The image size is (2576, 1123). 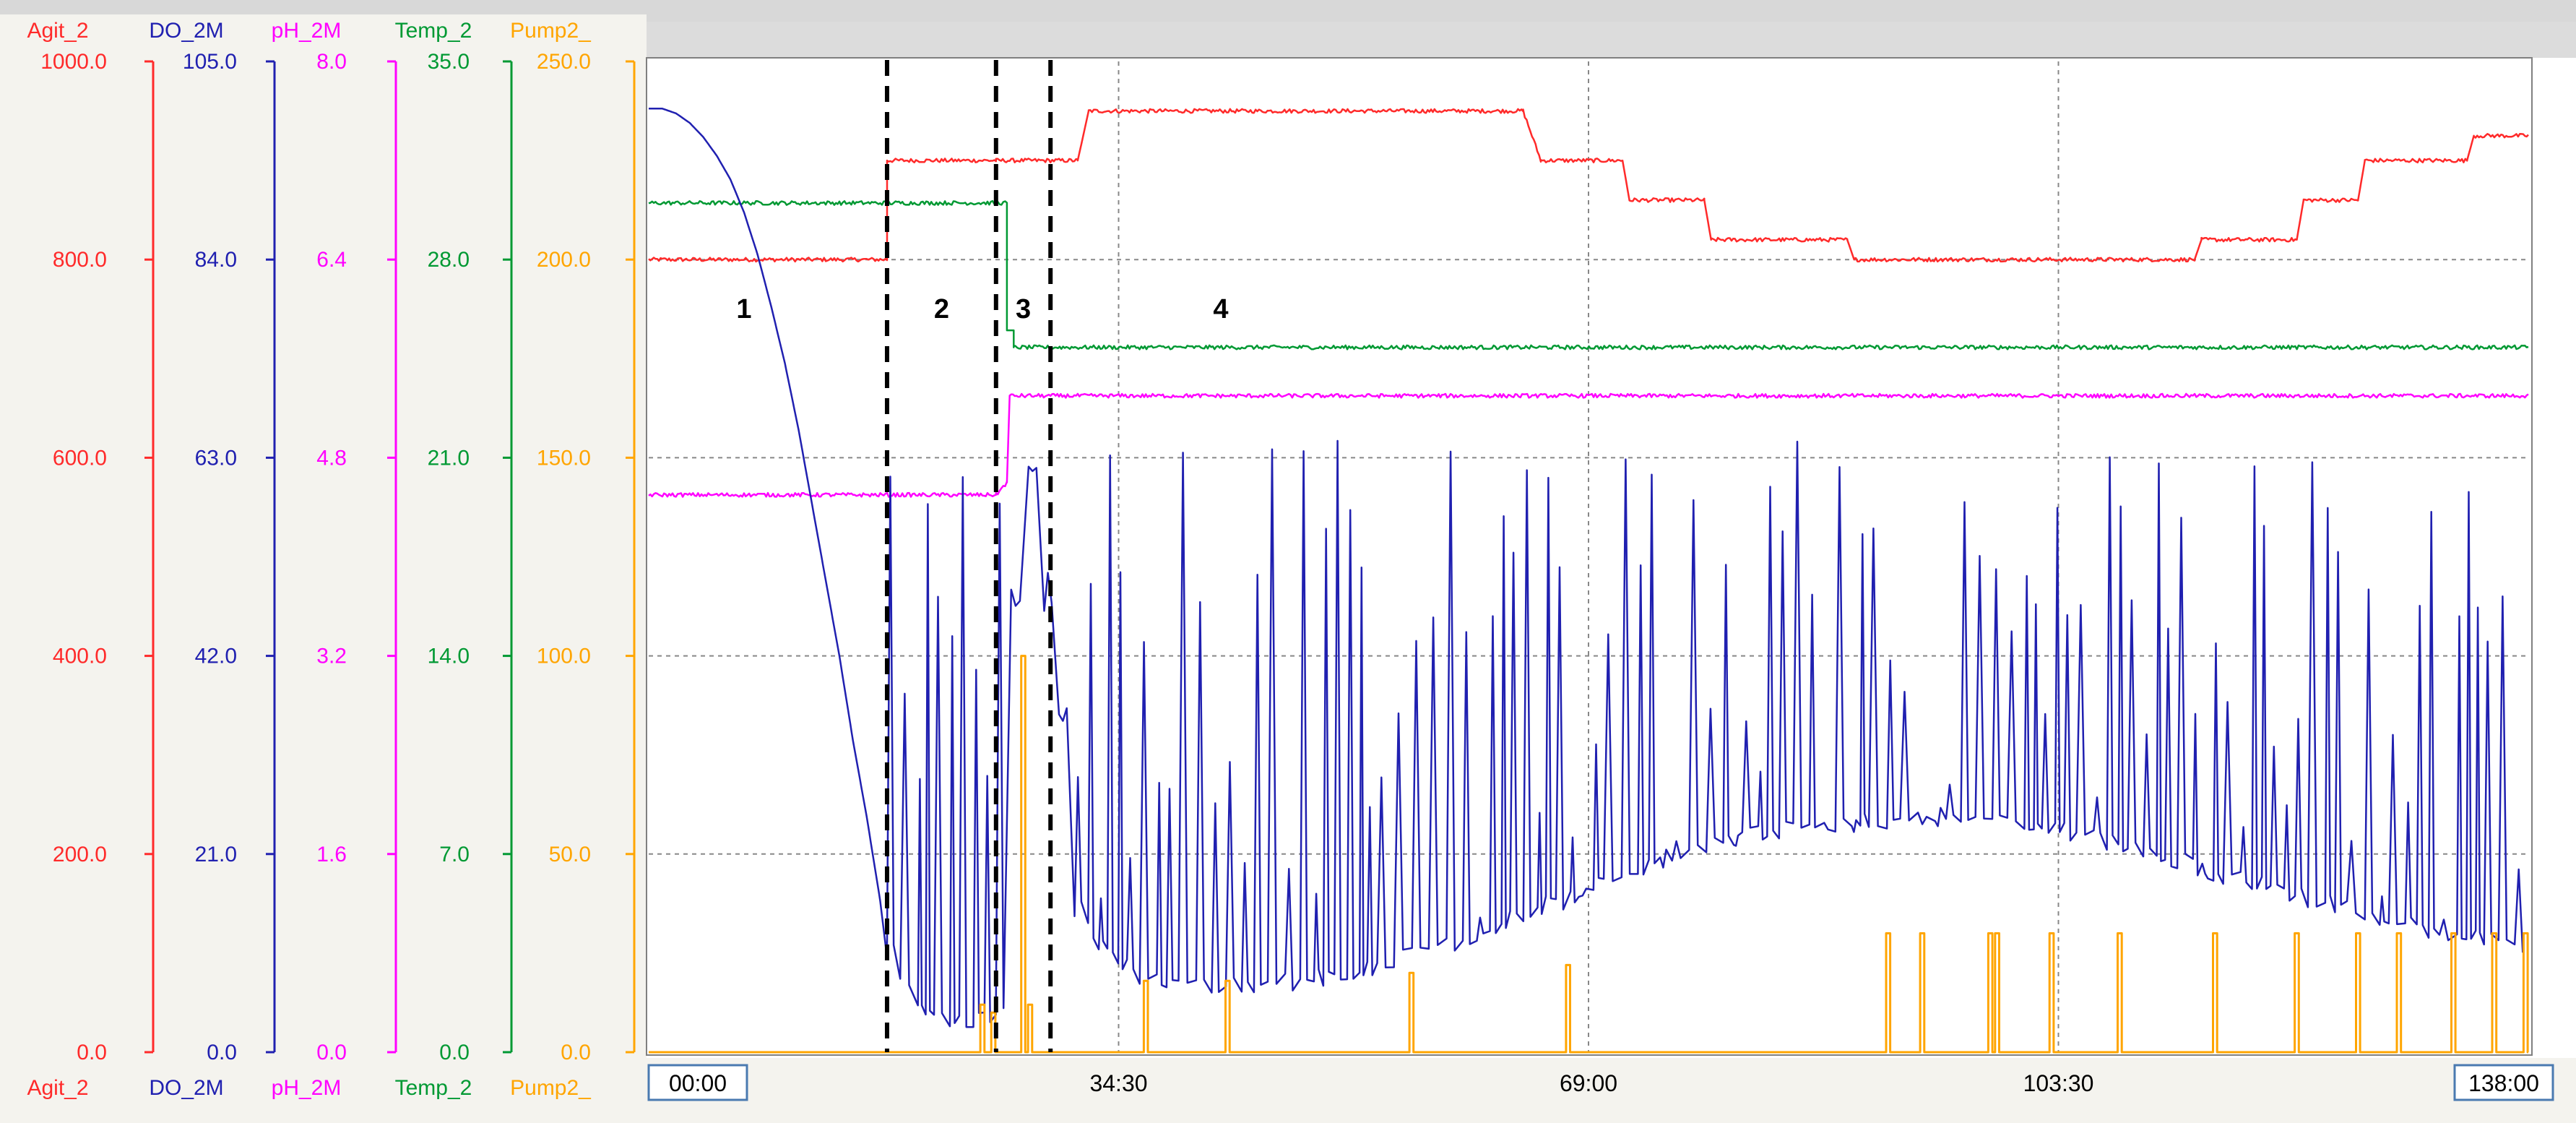 What do you see at coordinates (1220, 309) in the screenshot?
I see `phase-label: 4` at bounding box center [1220, 309].